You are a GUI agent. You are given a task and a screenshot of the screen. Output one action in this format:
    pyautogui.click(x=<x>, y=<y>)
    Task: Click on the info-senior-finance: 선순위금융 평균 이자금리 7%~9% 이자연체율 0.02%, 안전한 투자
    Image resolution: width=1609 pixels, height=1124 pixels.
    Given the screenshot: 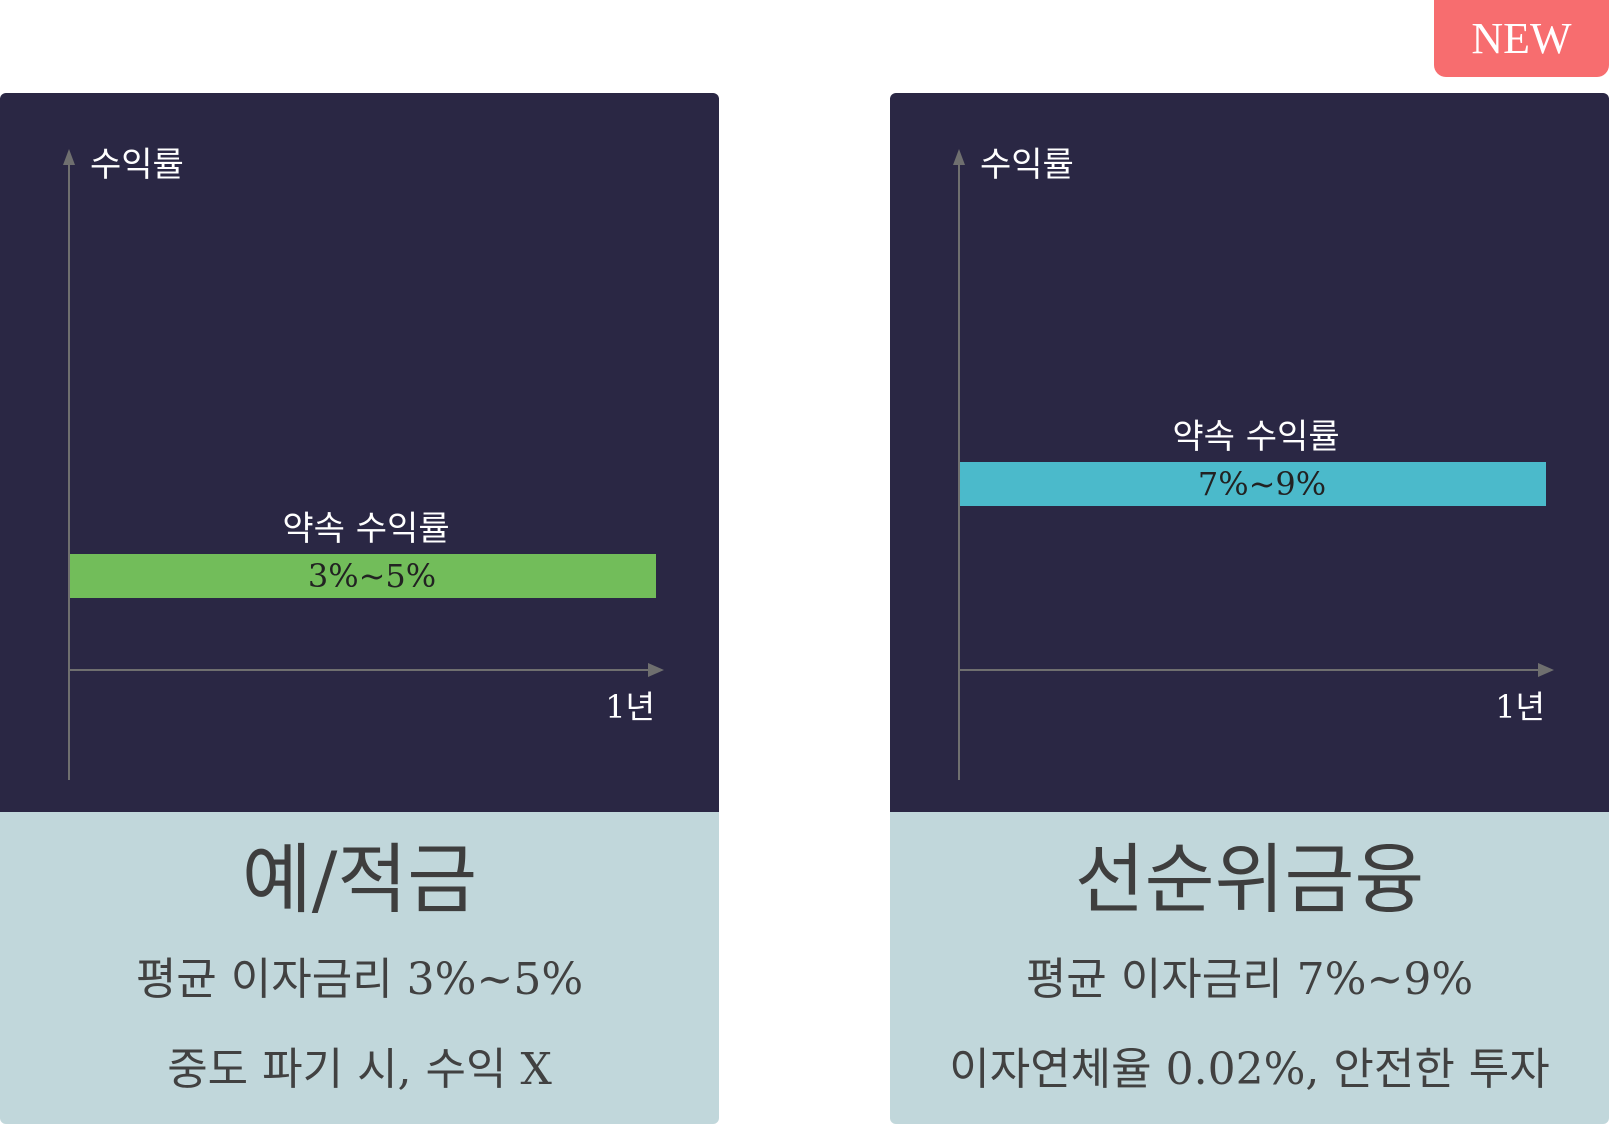 What is the action you would take?
    pyautogui.click(x=1249, y=968)
    